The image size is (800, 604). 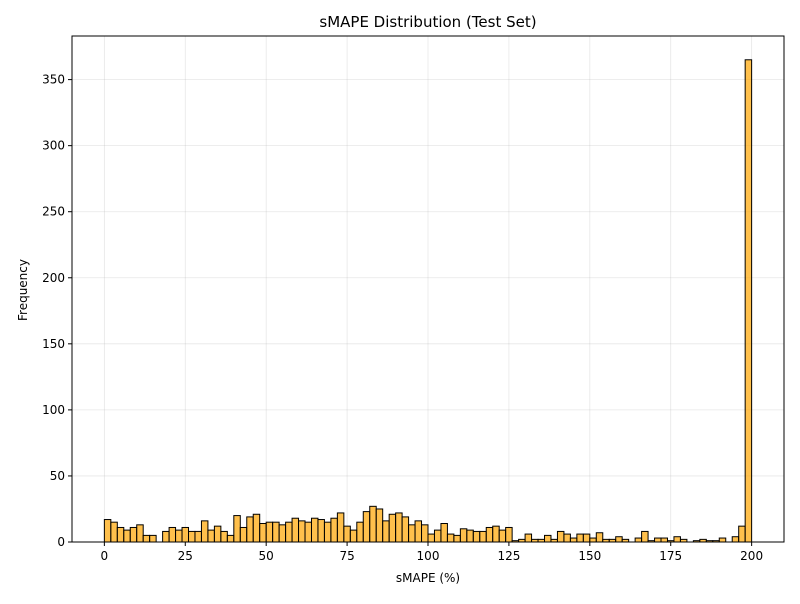 What do you see at coordinates (61, 542) in the screenshot?
I see `y-tick-label: 0` at bounding box center [61, 542].